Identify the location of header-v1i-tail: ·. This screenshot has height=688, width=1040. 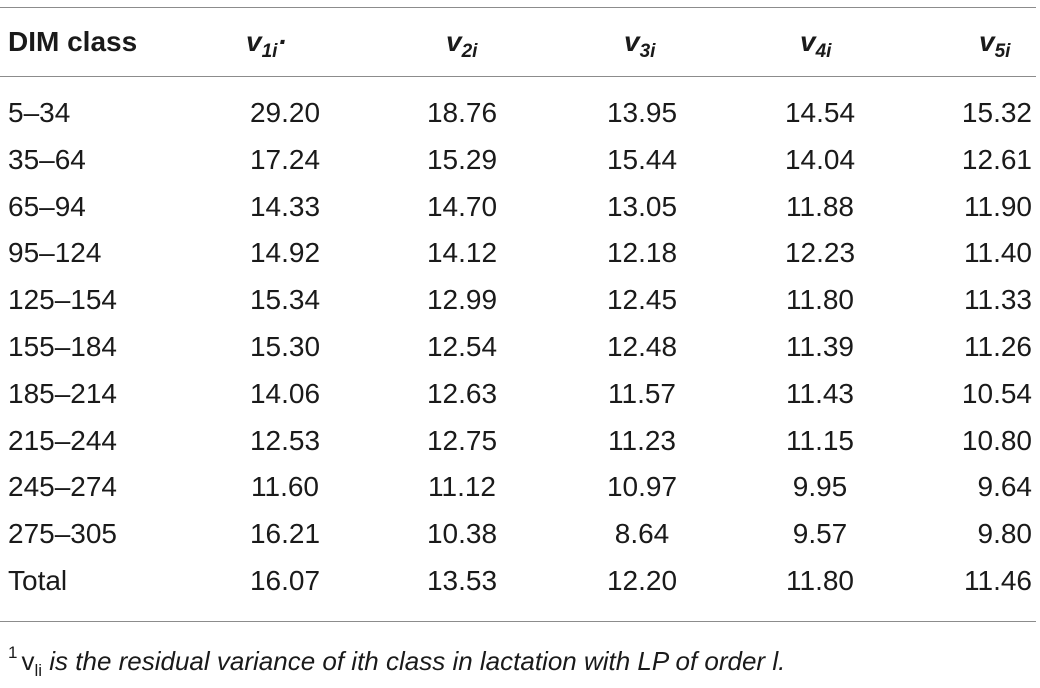
(282, 41).